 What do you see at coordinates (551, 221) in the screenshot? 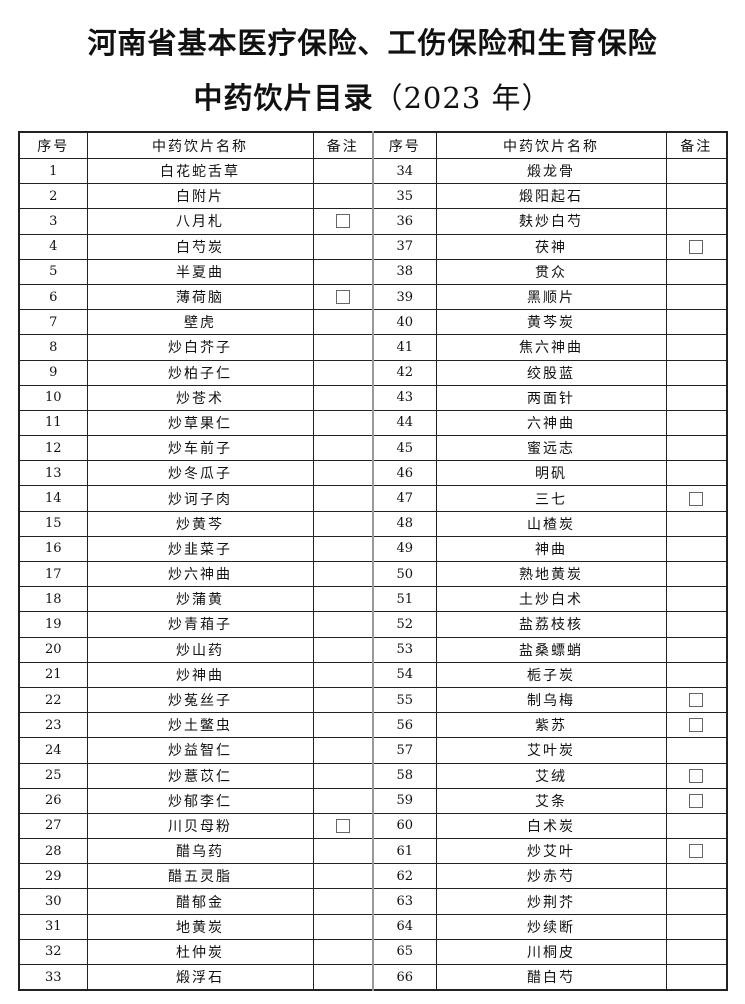
I see `herb-name: 麸炒白芍` at bounding box center [551, 221].